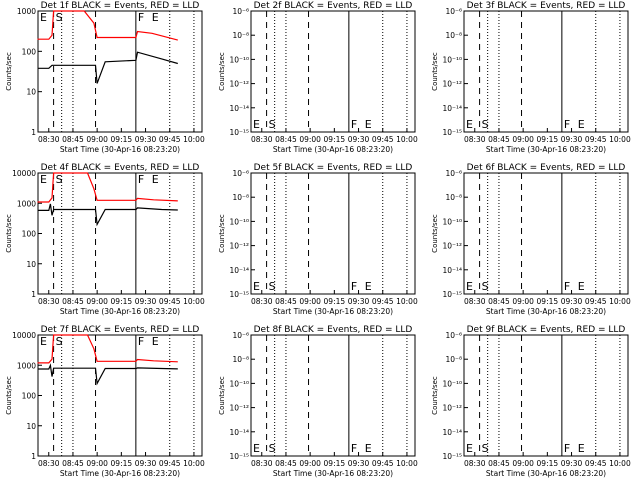 The image size is (640, 480). What do you see at coordinates (107, 374) in the screenshot?
I see `events-series-line` at bounding box center [107, 374].